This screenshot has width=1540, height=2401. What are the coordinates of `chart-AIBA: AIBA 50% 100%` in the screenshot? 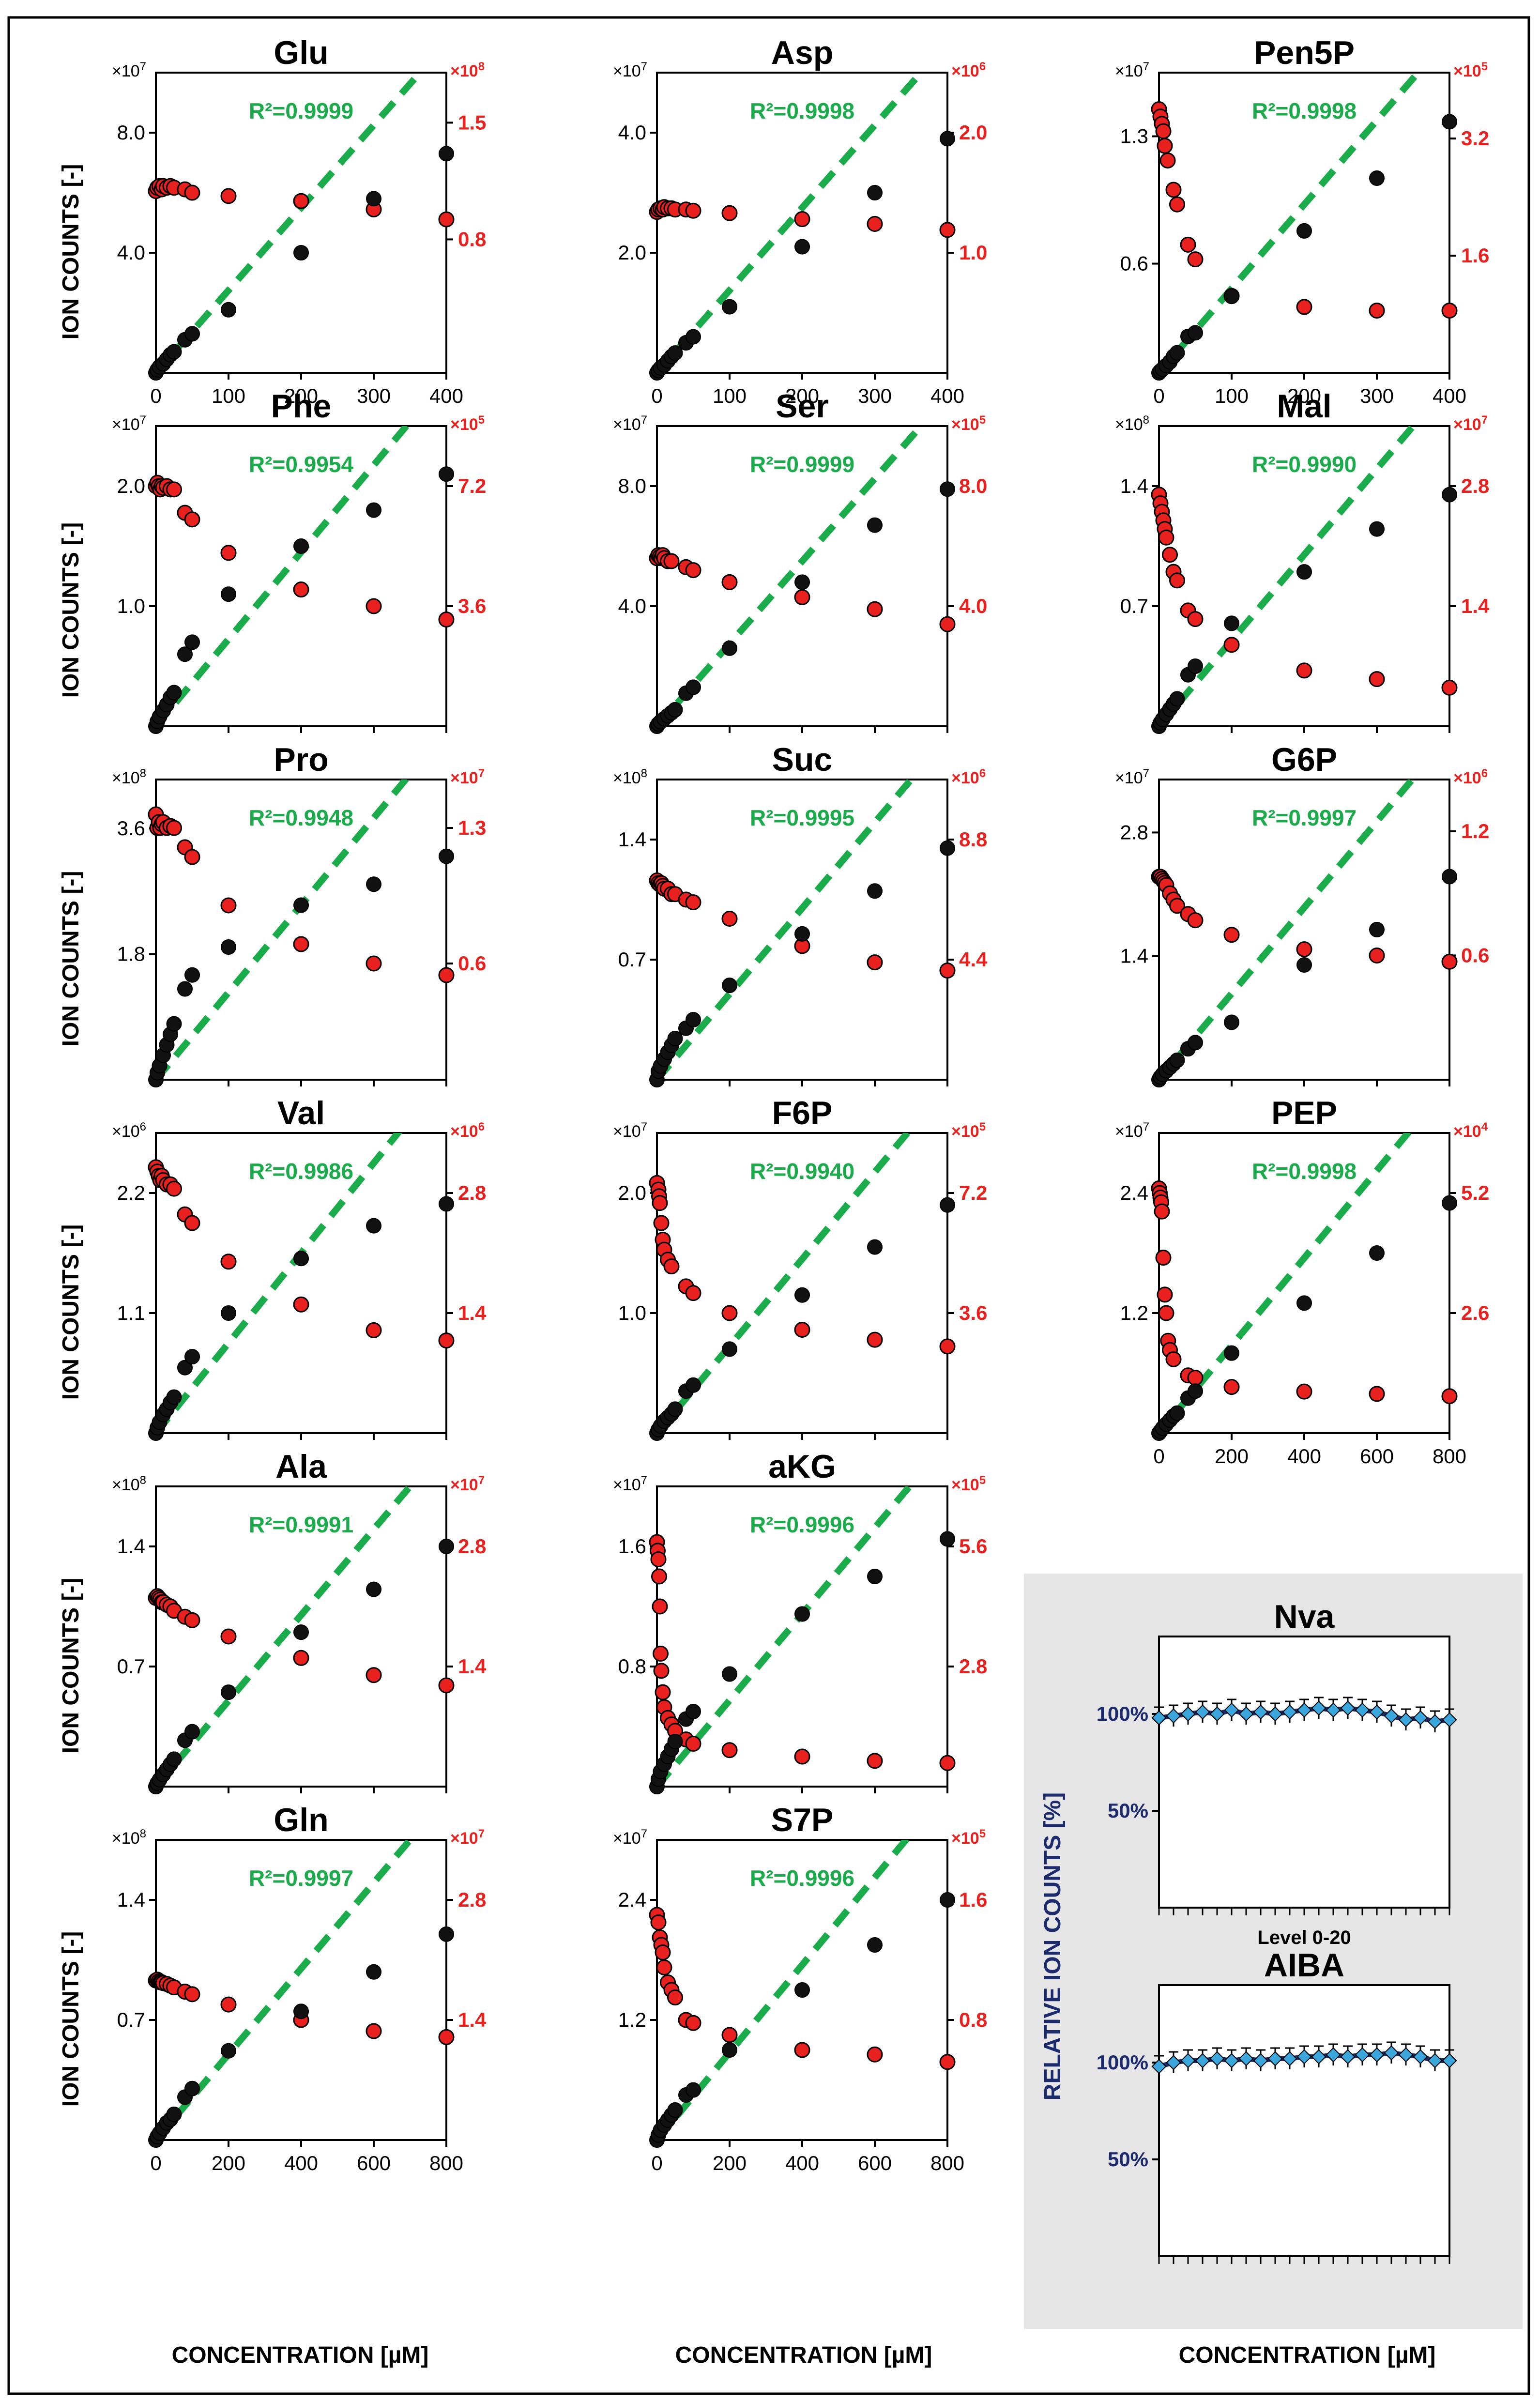 It's located at (1277, 2105).